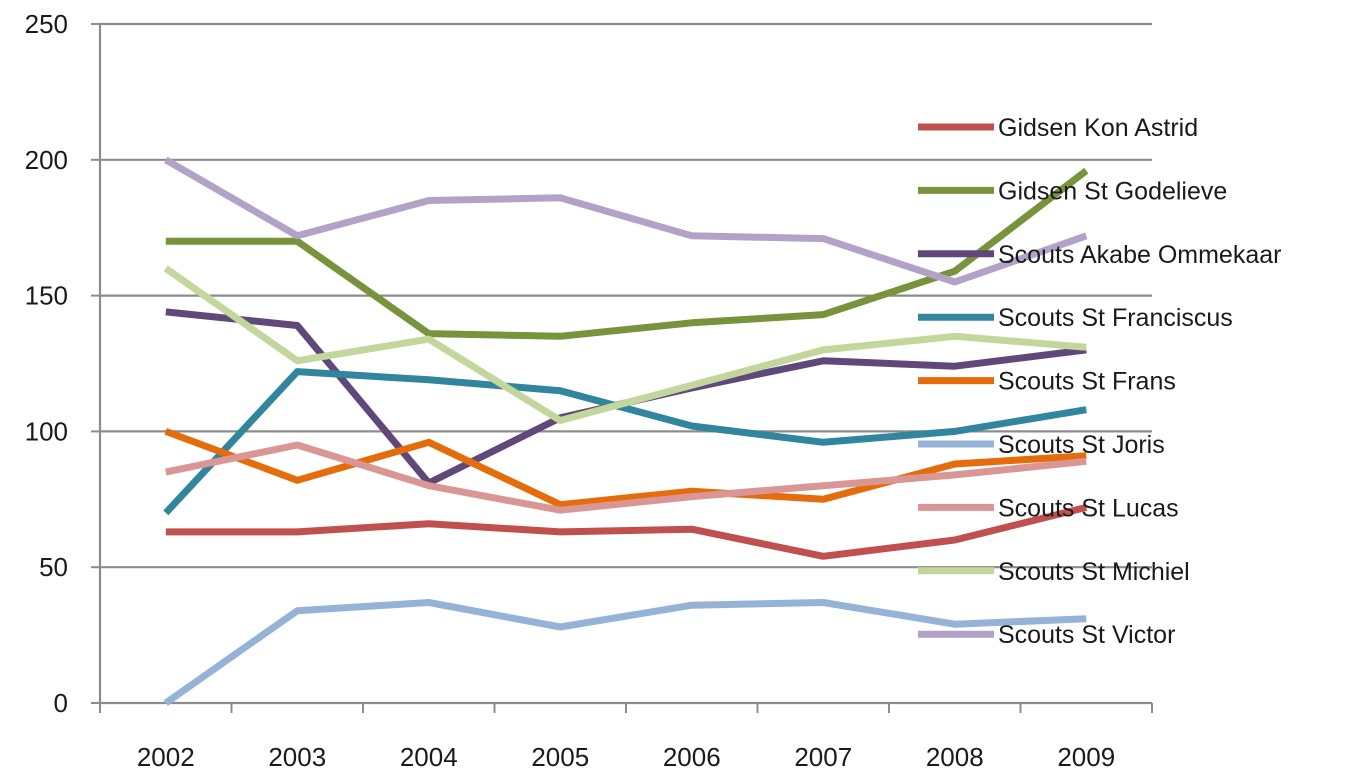 The image size is (1351, 776). I want to click on legend-label: Scouts St Victor, so click(1086, 635).